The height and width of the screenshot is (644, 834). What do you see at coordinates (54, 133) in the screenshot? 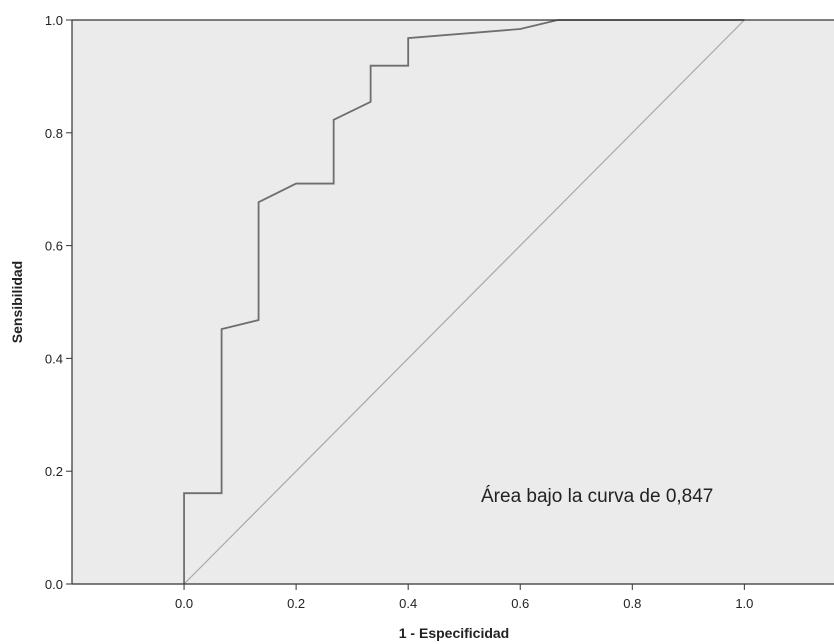
I see `y-tick-label: 0.8` at bounding box center [54, 133].